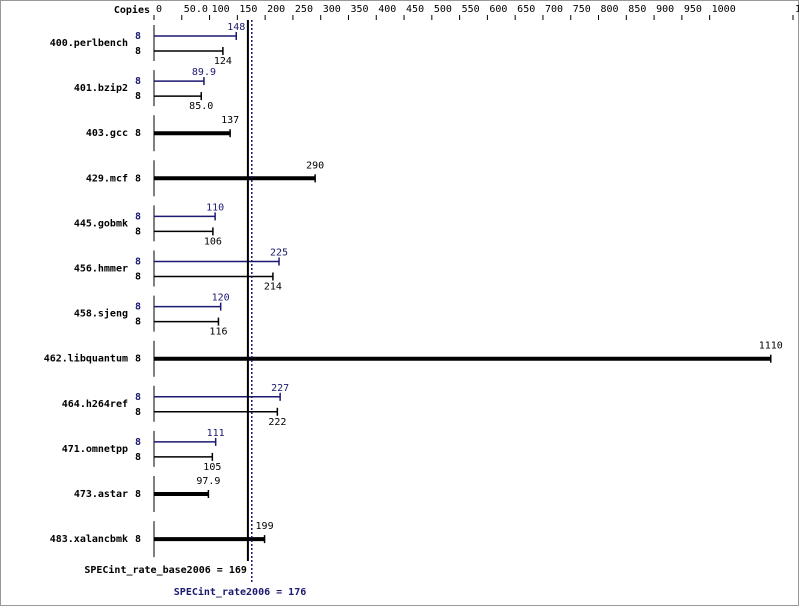 This screenshot has width=799, height=606. I want to click on benchmark-label: 483.xalancbmk, so click(89, 539).